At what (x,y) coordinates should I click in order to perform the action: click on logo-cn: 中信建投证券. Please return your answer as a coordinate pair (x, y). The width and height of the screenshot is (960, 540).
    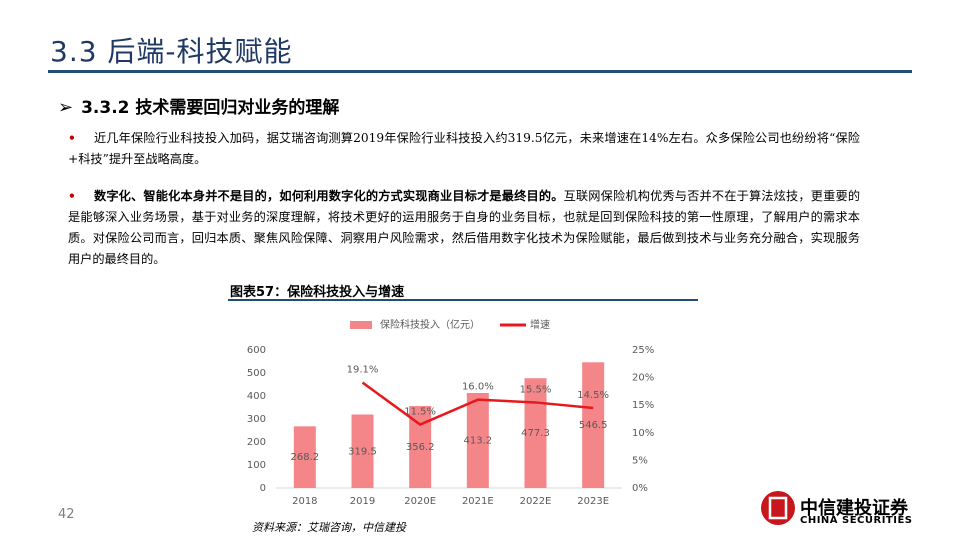
    Looking at the image, I should click on (854, 508).